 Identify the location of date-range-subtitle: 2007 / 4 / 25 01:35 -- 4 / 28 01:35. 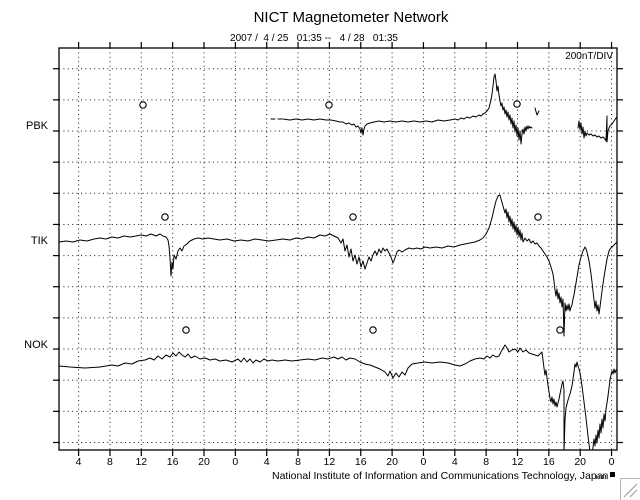
(314, 38).